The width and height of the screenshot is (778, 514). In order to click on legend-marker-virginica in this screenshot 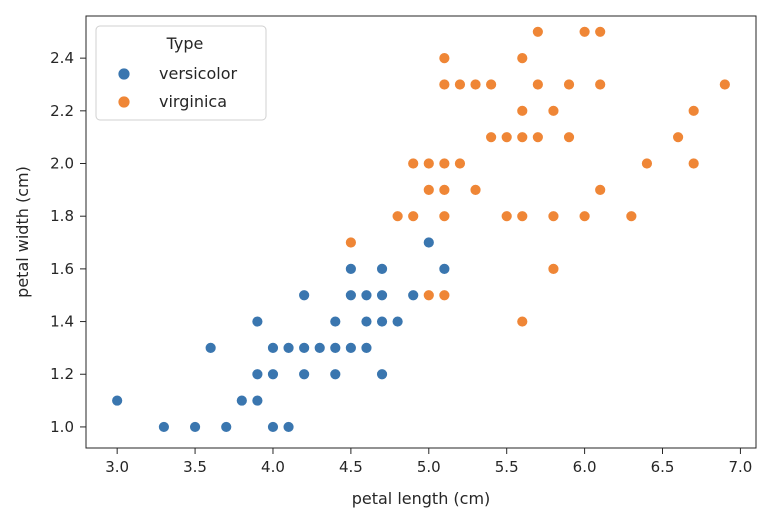, I will do `click(124, 102)`.